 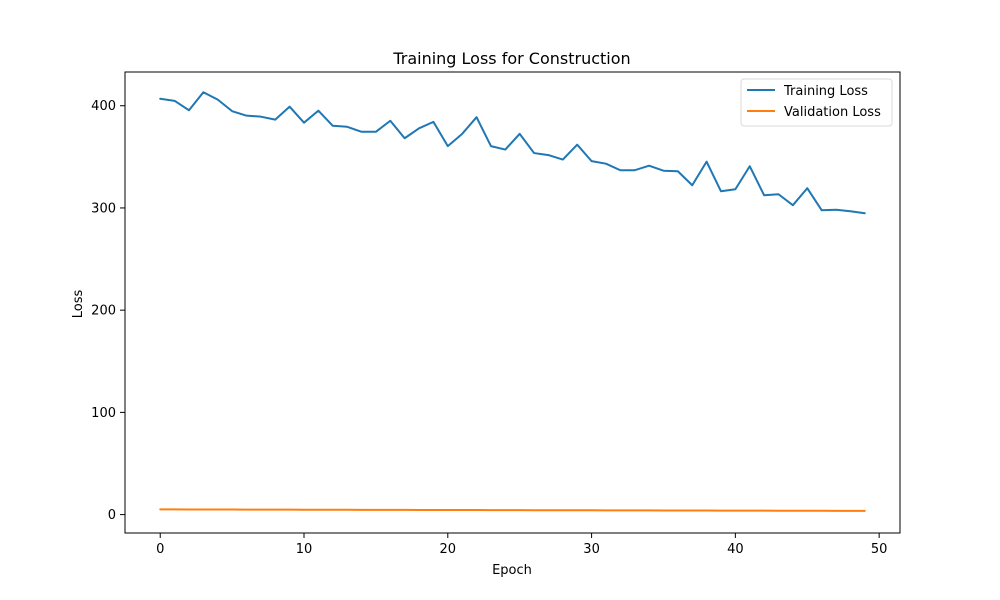 What do you see at coordinates (512, 510) in the screenshot?
I see `series-line-validation-loss` at bounding box center [512, 510].